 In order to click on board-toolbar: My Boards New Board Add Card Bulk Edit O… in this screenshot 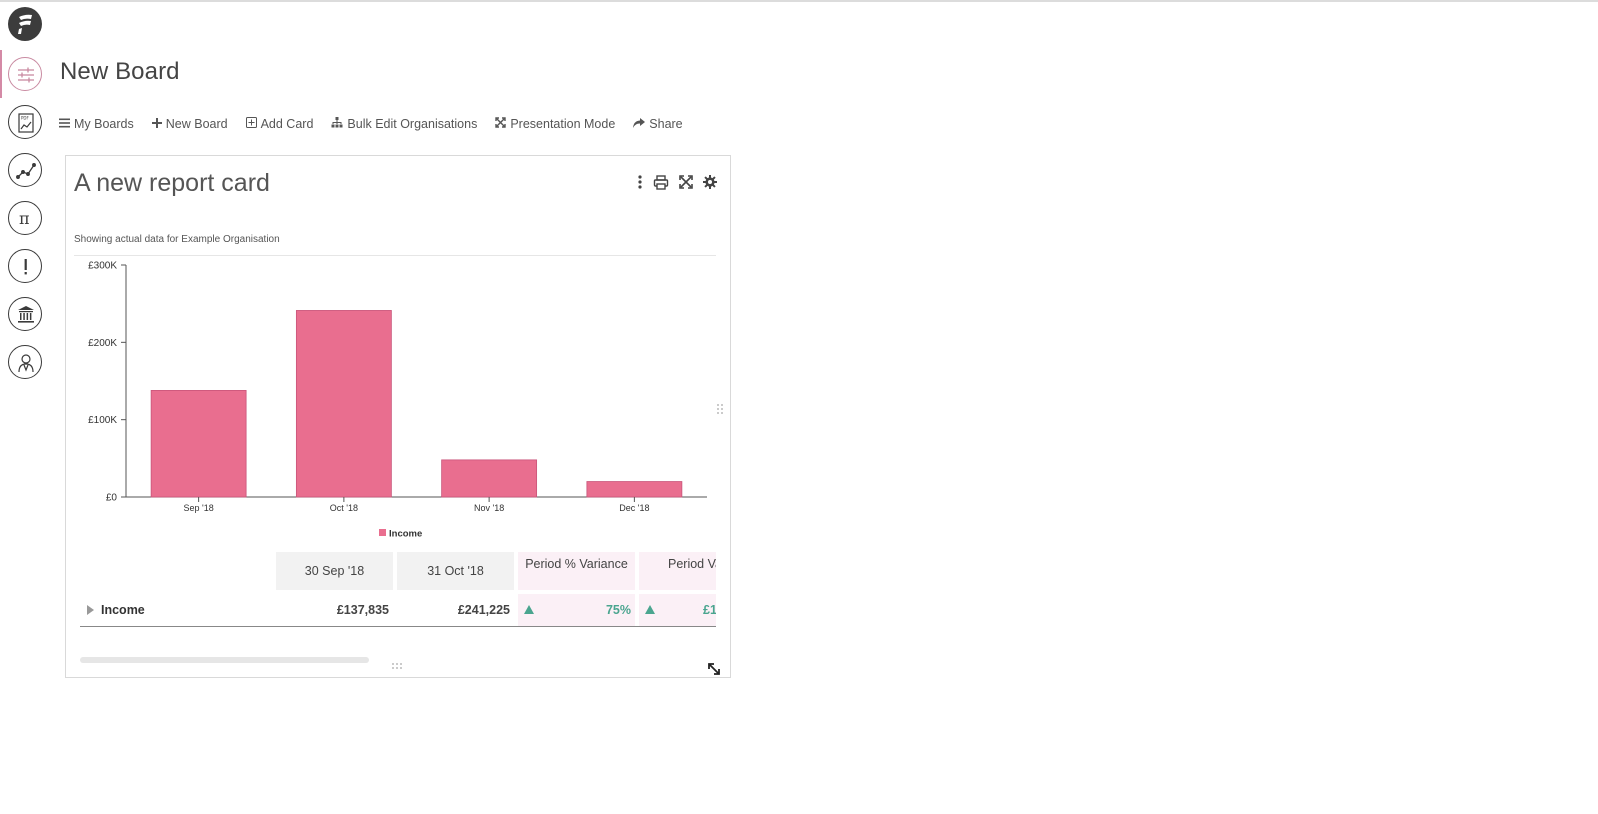, I will do `click(380, 124)`.